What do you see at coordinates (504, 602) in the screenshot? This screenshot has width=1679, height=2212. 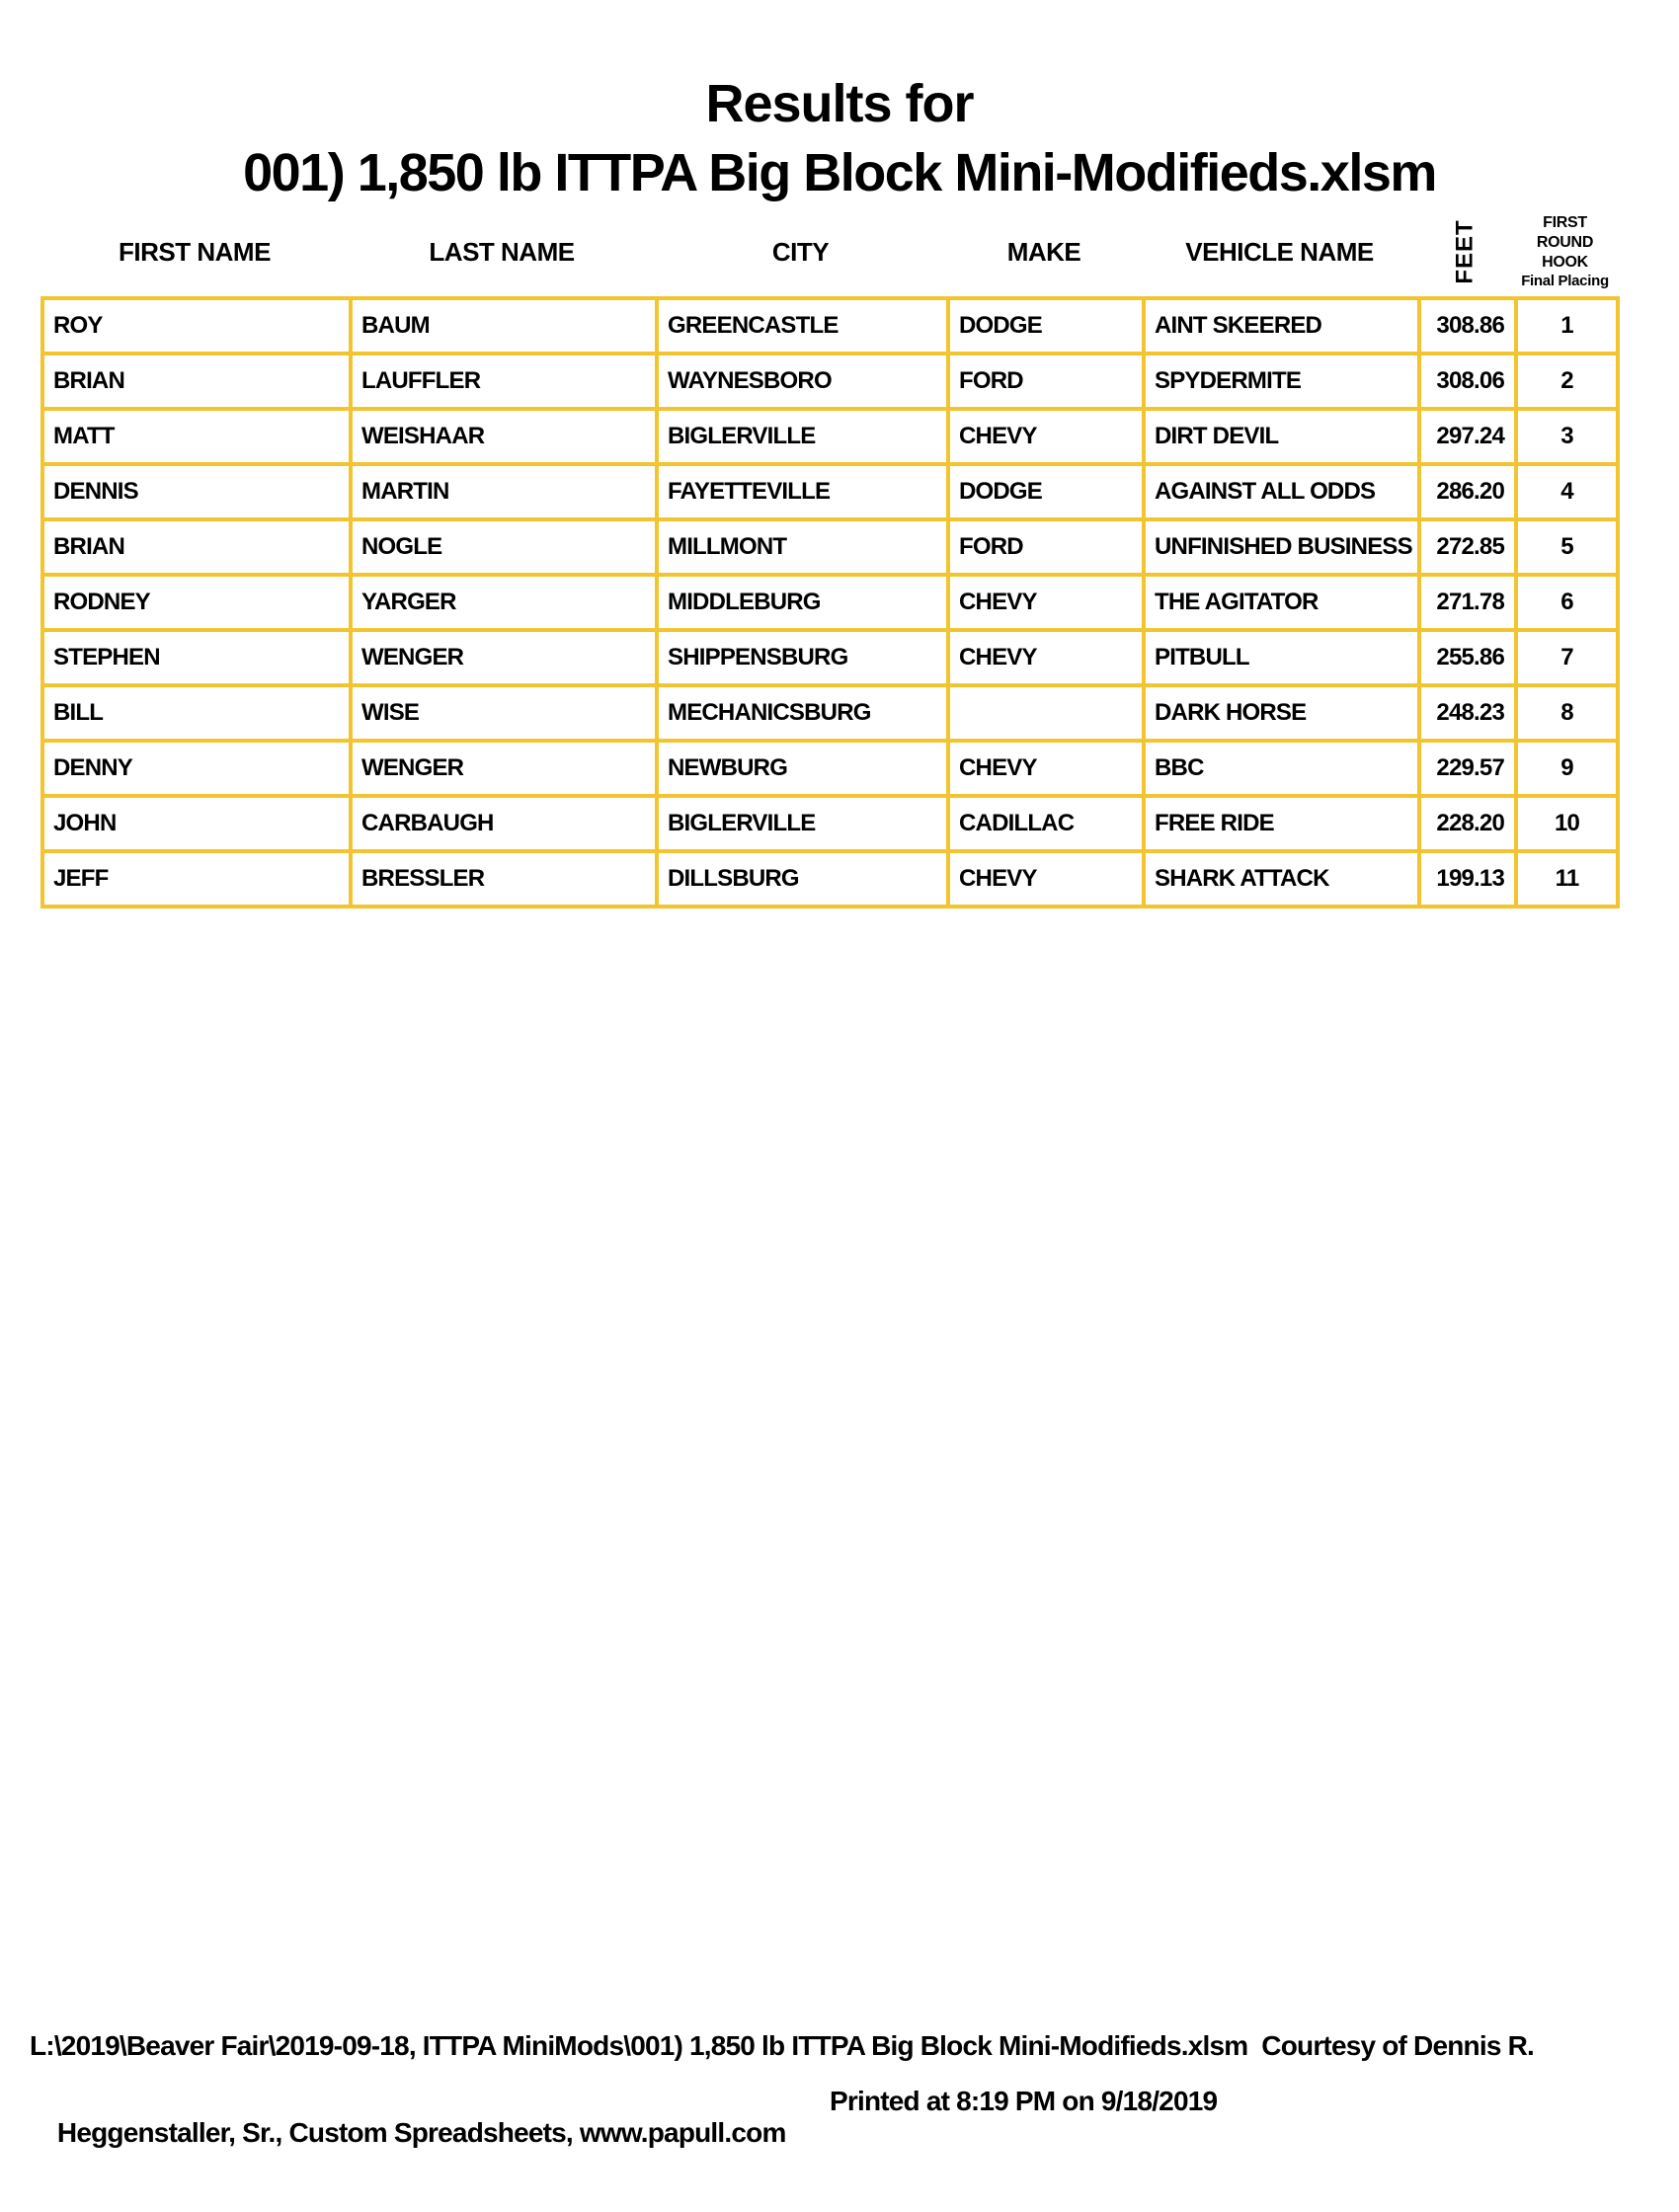 I see `last-name-cell: YARGER` at bounding box center [504, 602].